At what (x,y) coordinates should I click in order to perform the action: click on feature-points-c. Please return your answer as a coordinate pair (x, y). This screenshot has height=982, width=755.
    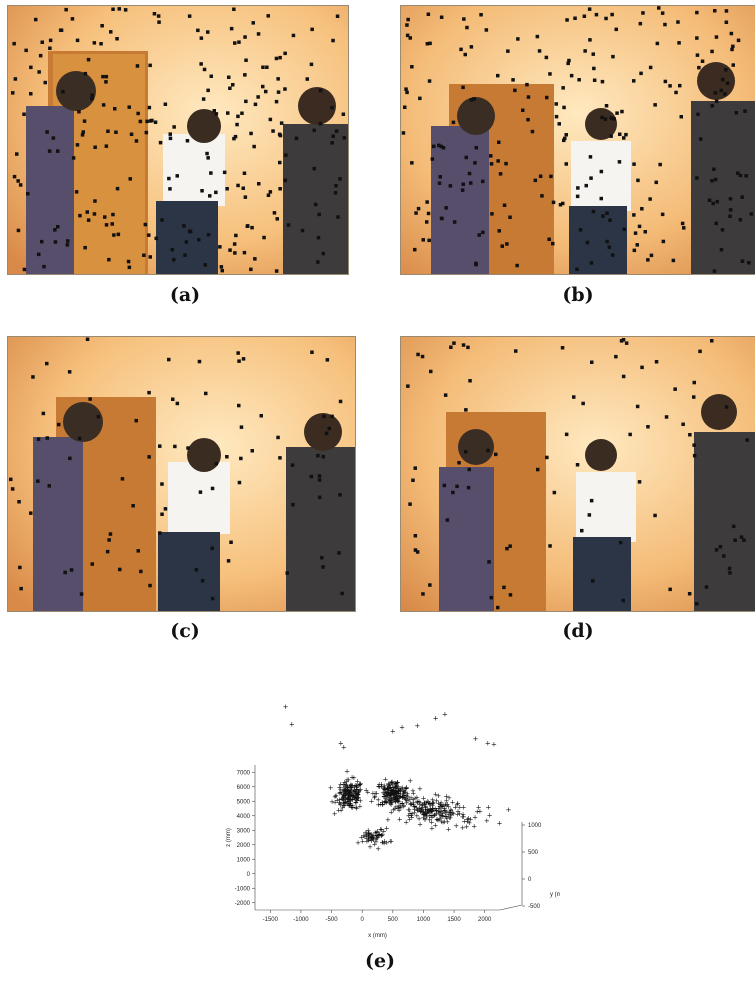
    Looking at the image, I should click on (176, 469).